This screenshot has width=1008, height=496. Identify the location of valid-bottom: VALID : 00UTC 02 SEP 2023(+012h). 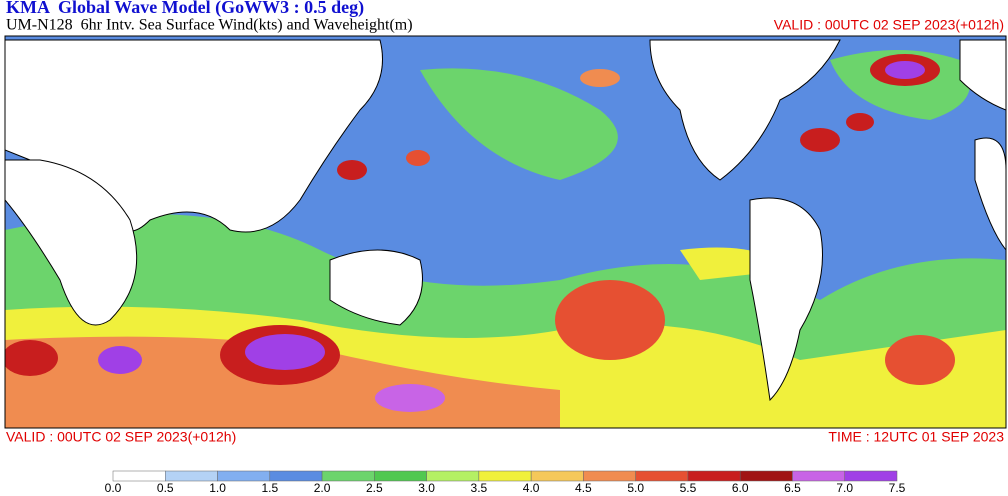
(121, 437).